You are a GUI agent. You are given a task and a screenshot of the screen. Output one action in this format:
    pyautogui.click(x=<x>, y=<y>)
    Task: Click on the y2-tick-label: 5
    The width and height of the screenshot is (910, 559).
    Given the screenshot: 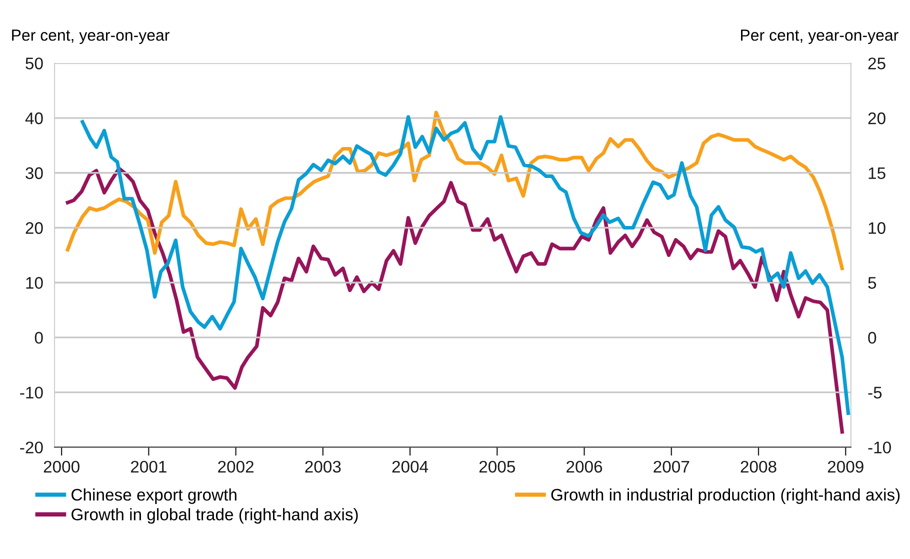 What is the action you would take?
    pyautogui.click(x=872, y=283)
    